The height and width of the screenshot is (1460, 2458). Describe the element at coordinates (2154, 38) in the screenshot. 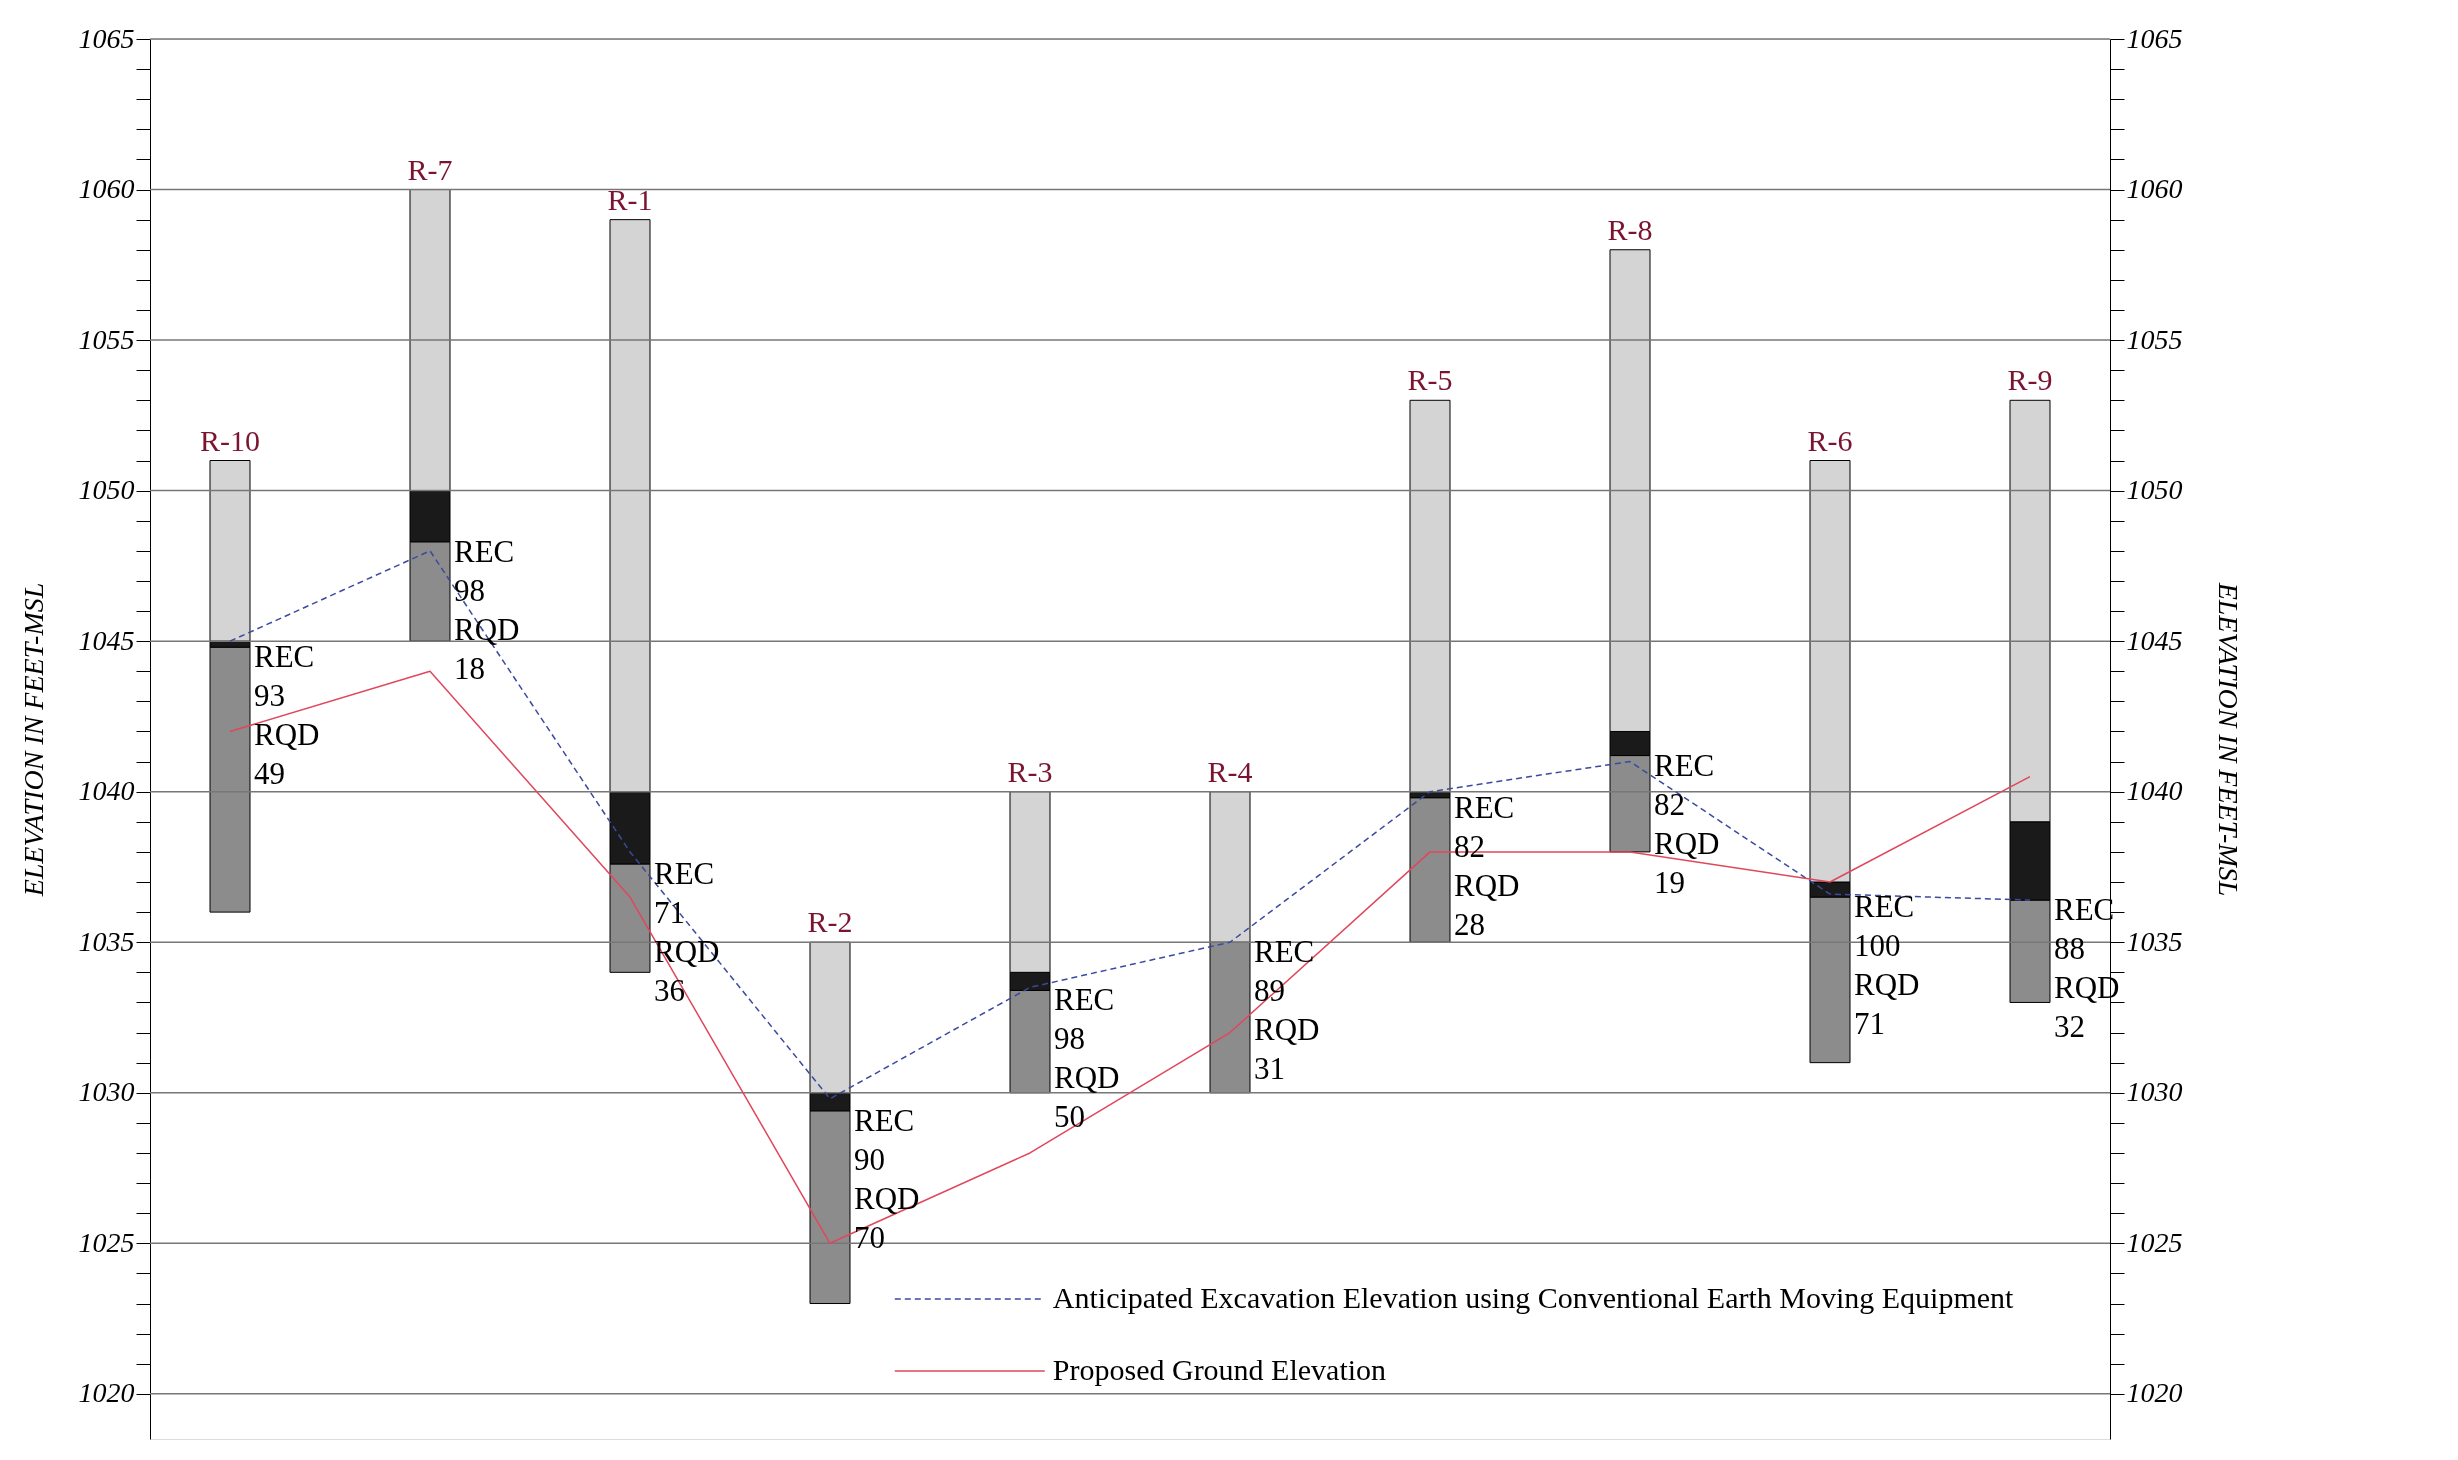

I see `y2-tick-label: 1065` at that location.